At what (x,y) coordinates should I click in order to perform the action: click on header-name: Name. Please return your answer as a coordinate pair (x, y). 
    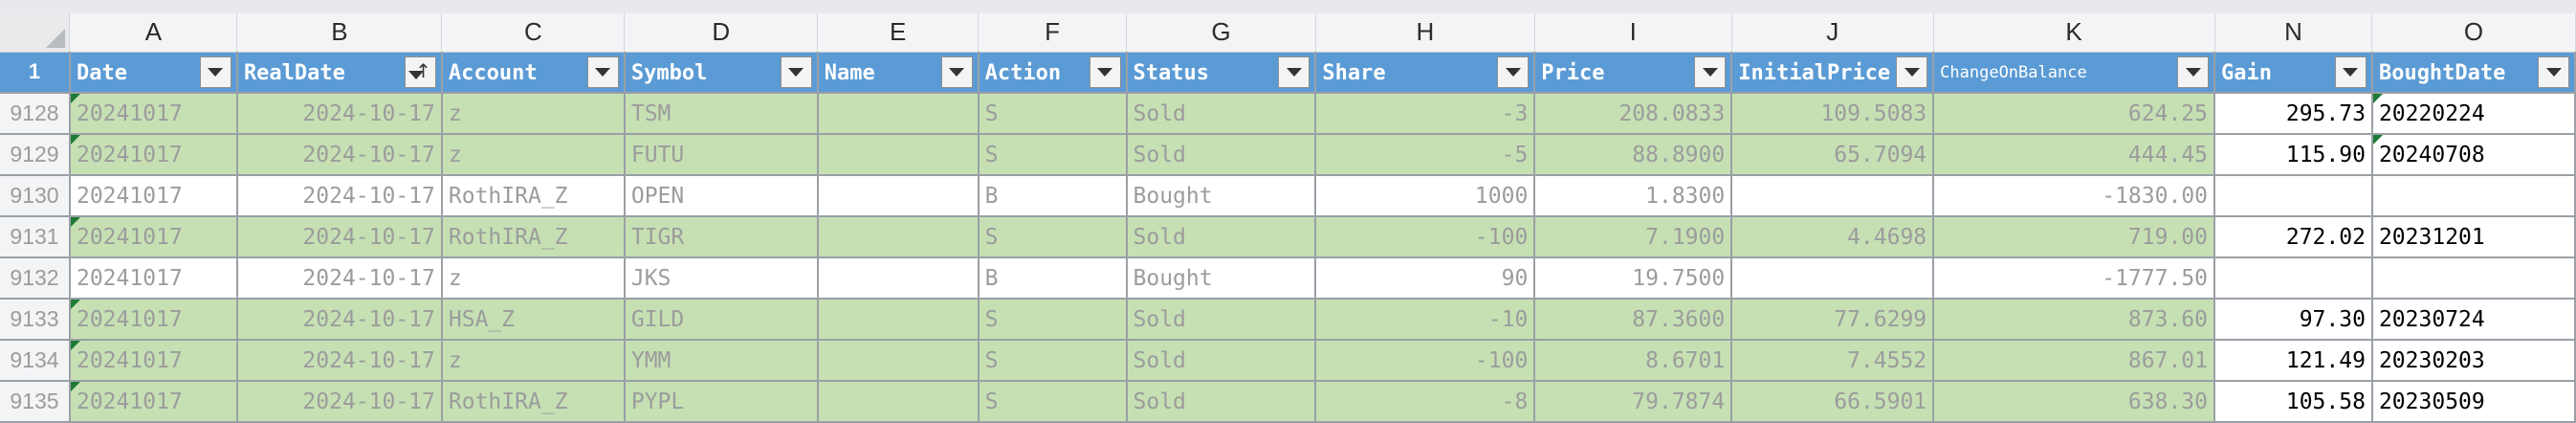
    Looking at the image, I should click on (898, 73).